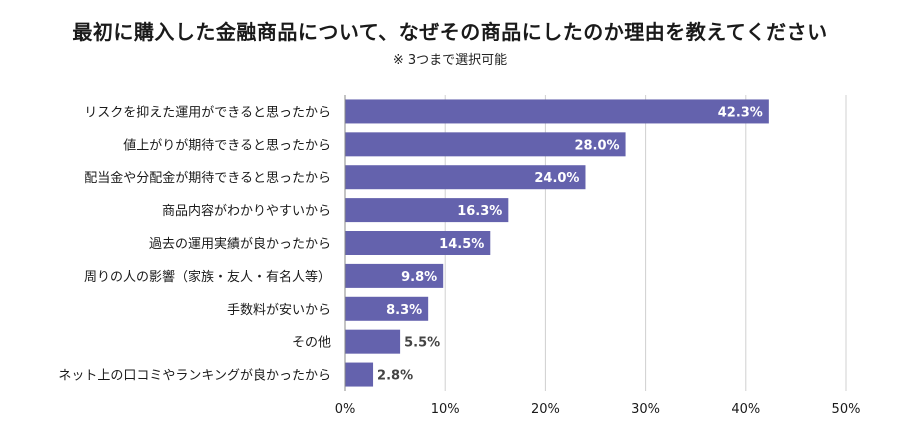  I want to click on value-label: 42.3%, so click(740, 112).